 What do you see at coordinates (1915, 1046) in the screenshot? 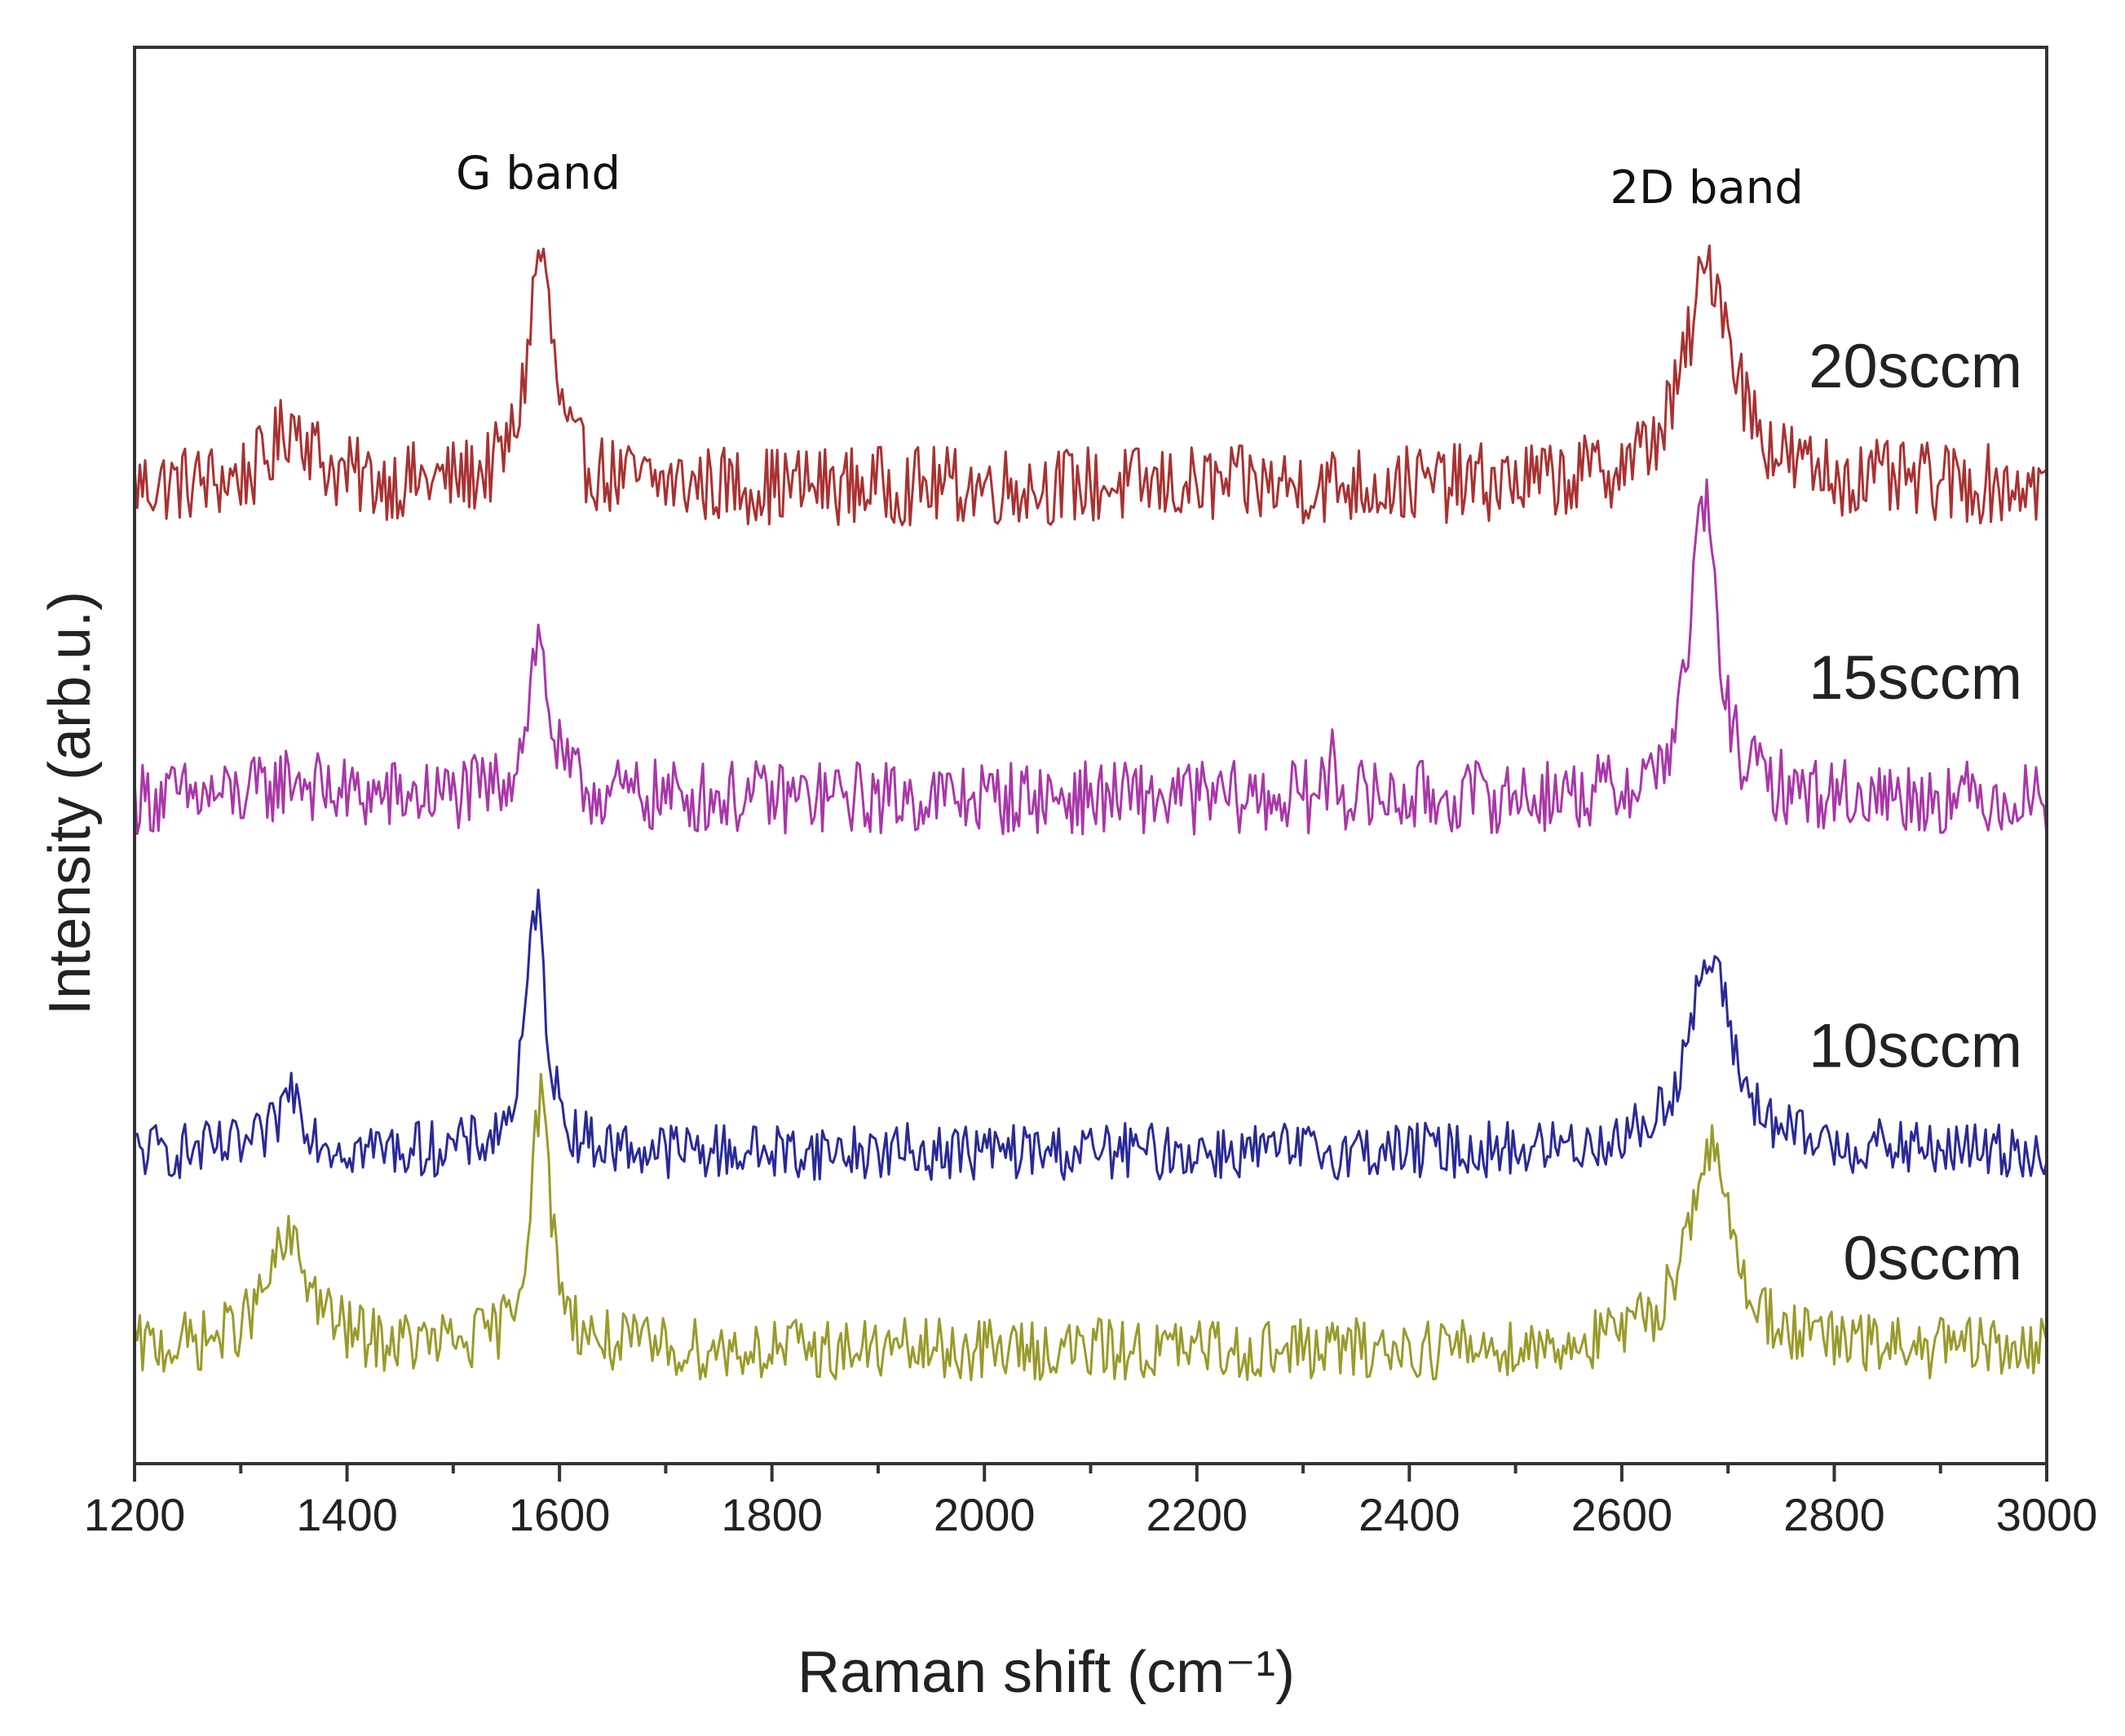
I see `series-label-10sccm: 10sccm` at bounding box center [1915, 1046].